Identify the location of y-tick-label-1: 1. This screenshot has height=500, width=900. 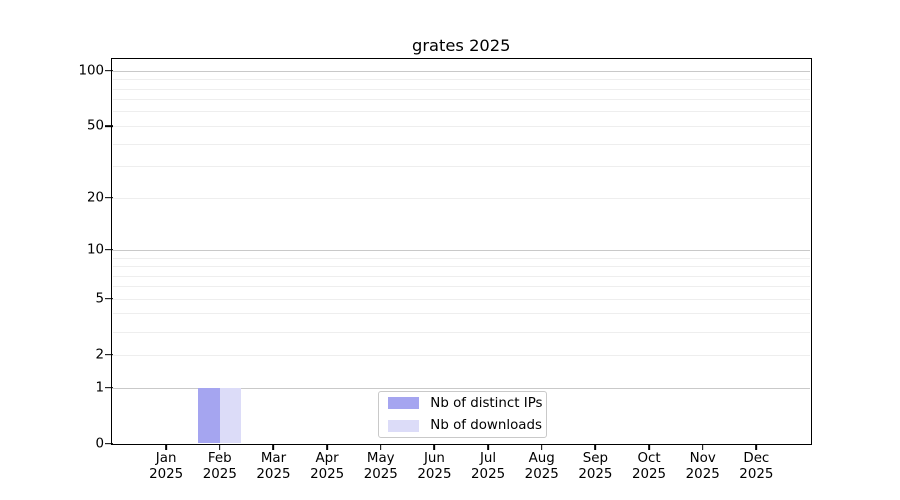
(99, 387).